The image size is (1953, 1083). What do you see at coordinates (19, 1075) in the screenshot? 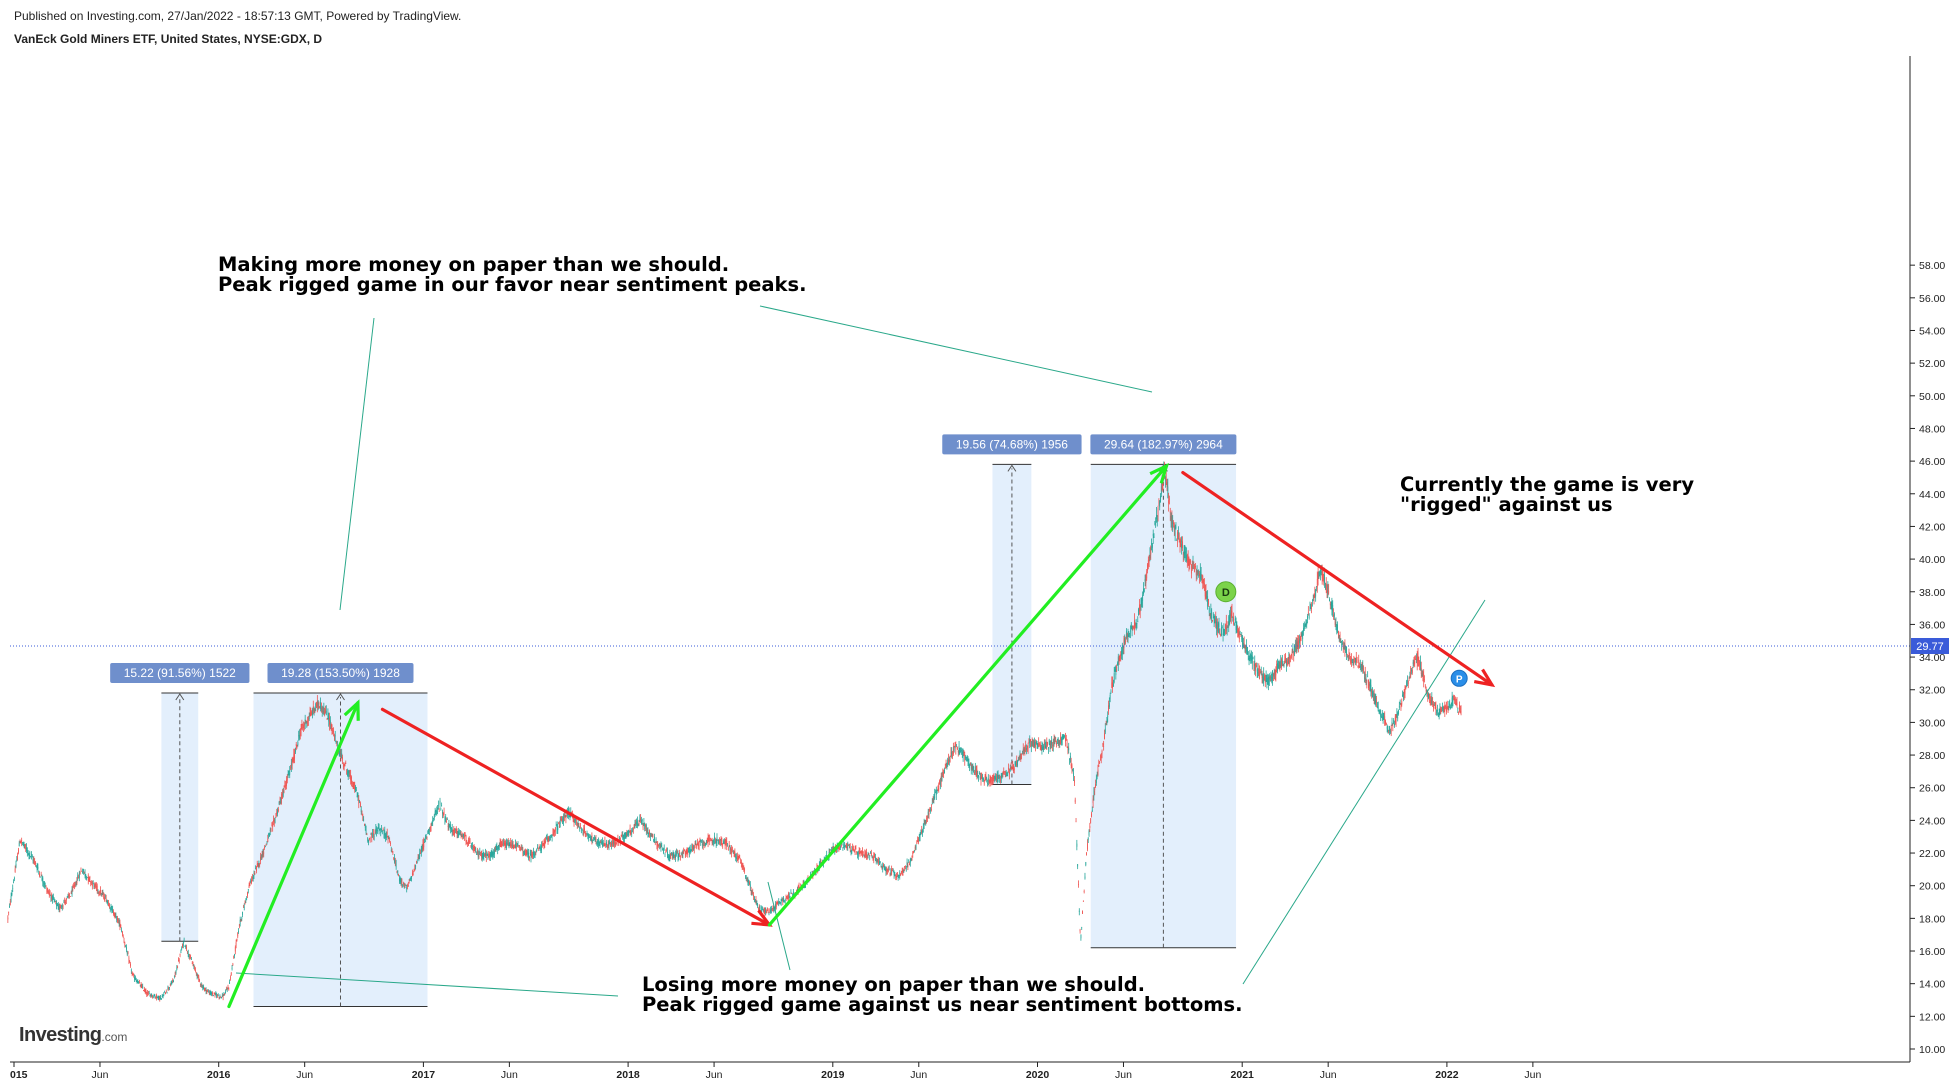
I see `x-tick-label: 015` at bounding box center [19, 1075].